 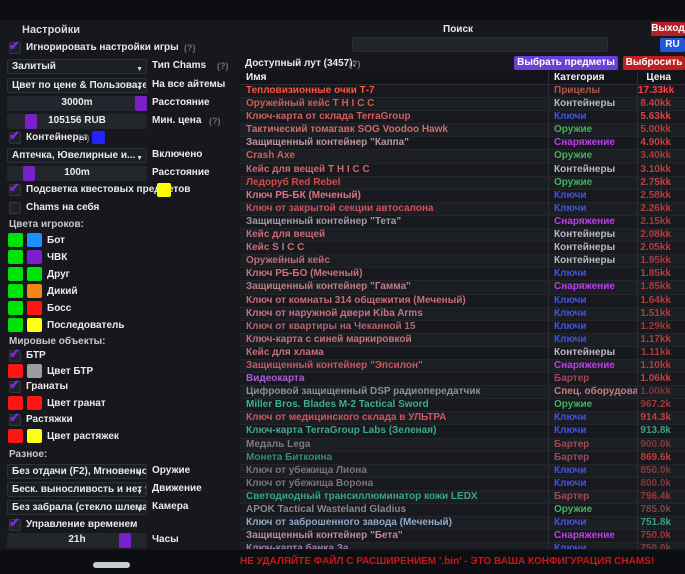 I want to click on drop-all-button: Выбросить все, so click(x=654, y=69).